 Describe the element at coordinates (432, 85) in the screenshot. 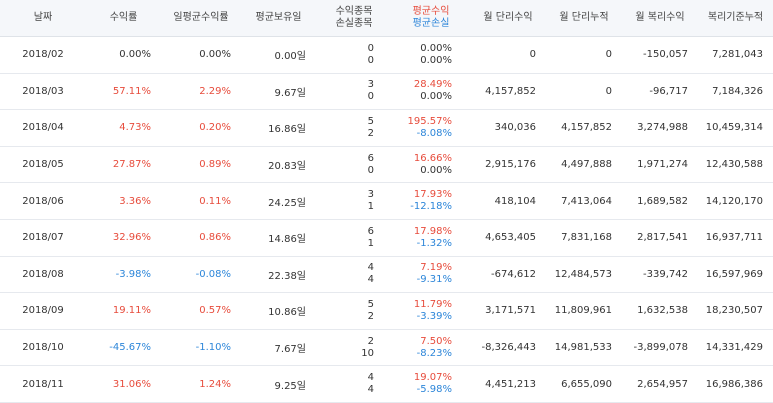

I see `cell-avg-gain: 28.49%` at that location.